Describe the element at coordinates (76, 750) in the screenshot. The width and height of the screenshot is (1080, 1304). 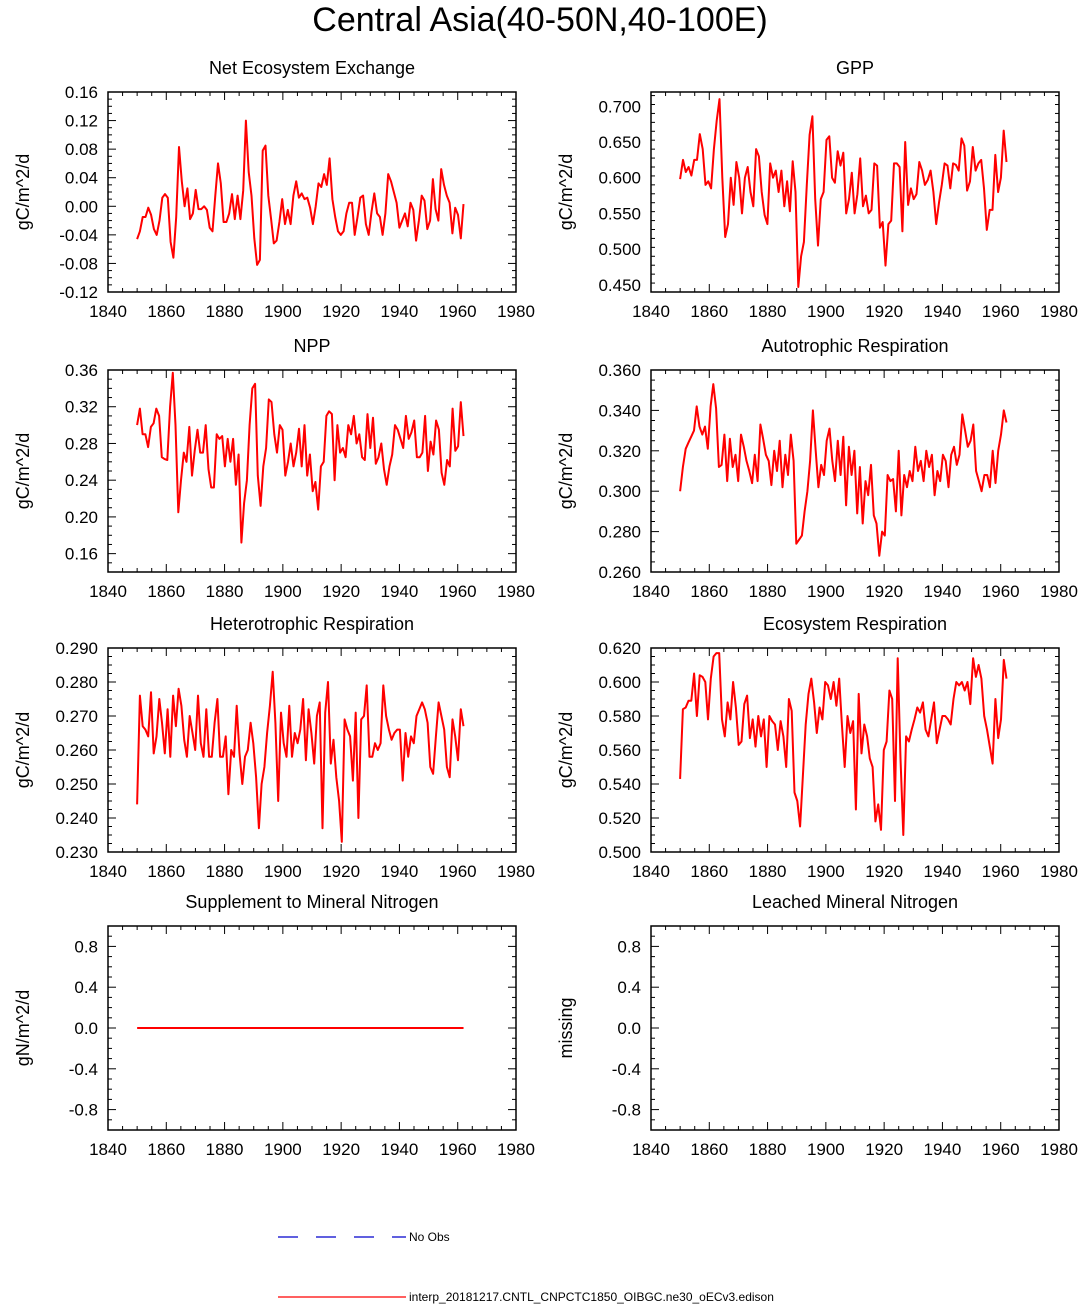
I see `y-tick-label: 0.260` at that location.